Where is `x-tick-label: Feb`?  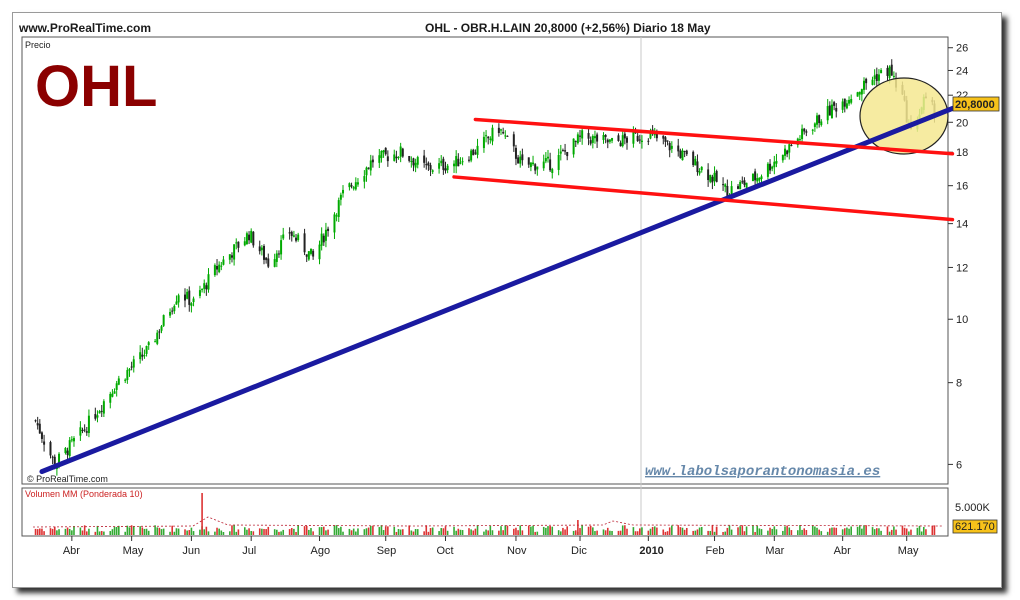
x-tick-label: Feb is located at coordinates (715, 551).